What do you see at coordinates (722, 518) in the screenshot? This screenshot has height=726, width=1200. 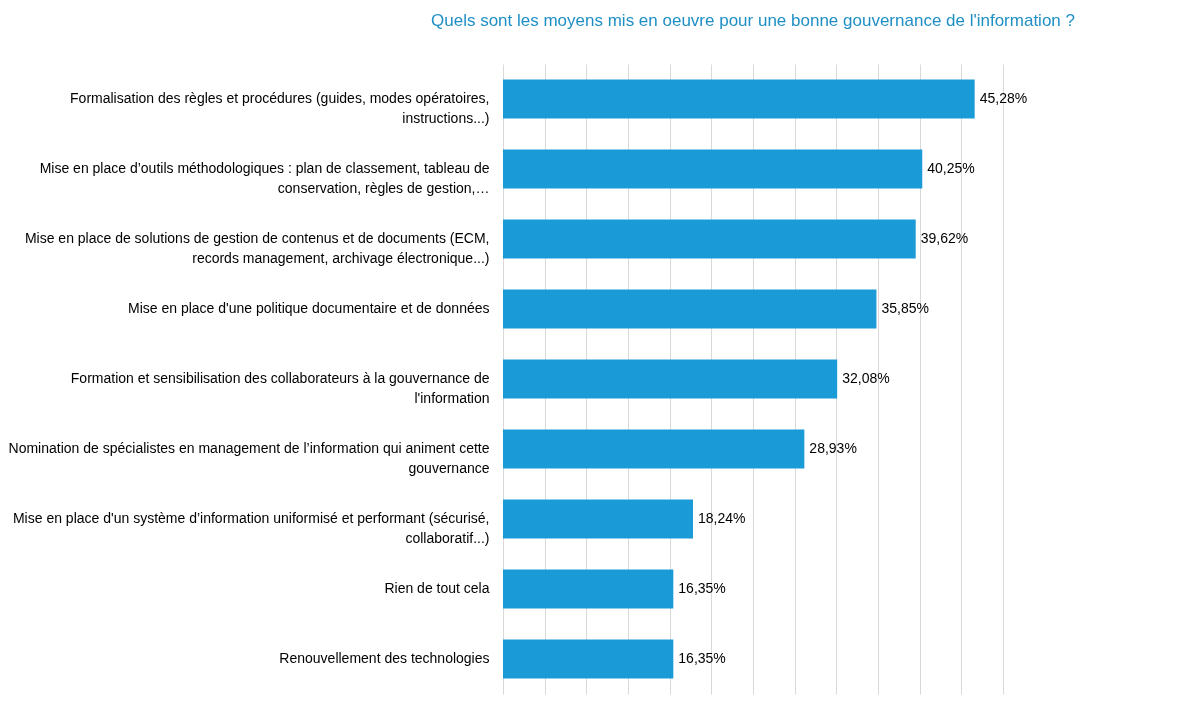 I see `data-label: 18,24%` at bounding box center [722, 518].